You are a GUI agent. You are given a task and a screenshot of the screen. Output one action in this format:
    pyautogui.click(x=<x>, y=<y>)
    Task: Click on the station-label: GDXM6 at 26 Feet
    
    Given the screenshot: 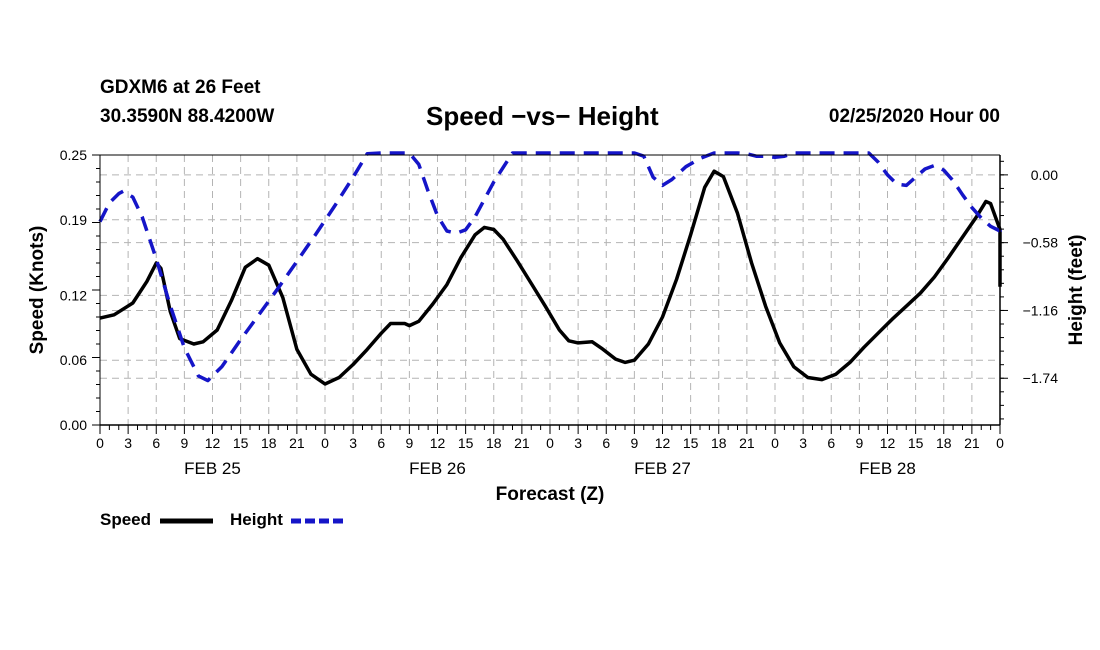 What is the action you would take?
    pyautogui.click(x=180, y=87)
    